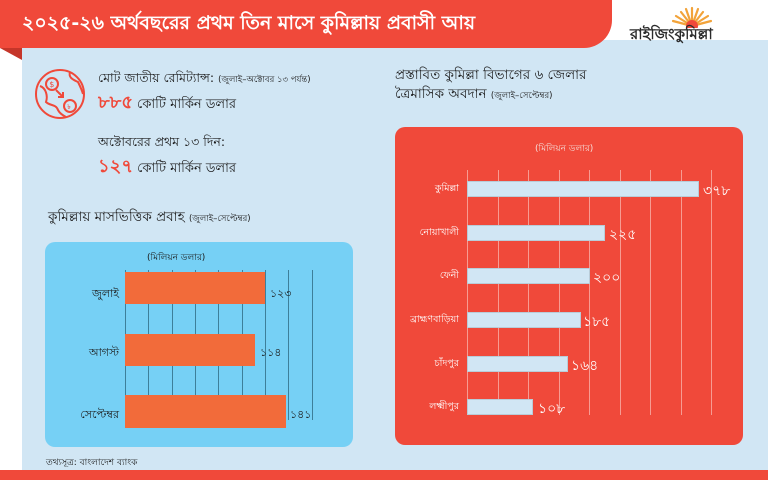 The width and height of the screenshot is (768, 480). What do you see at coordinates (301, 414) in the screenshot?
I see `value-label: ১৪১` at bounding box center [301, 414].